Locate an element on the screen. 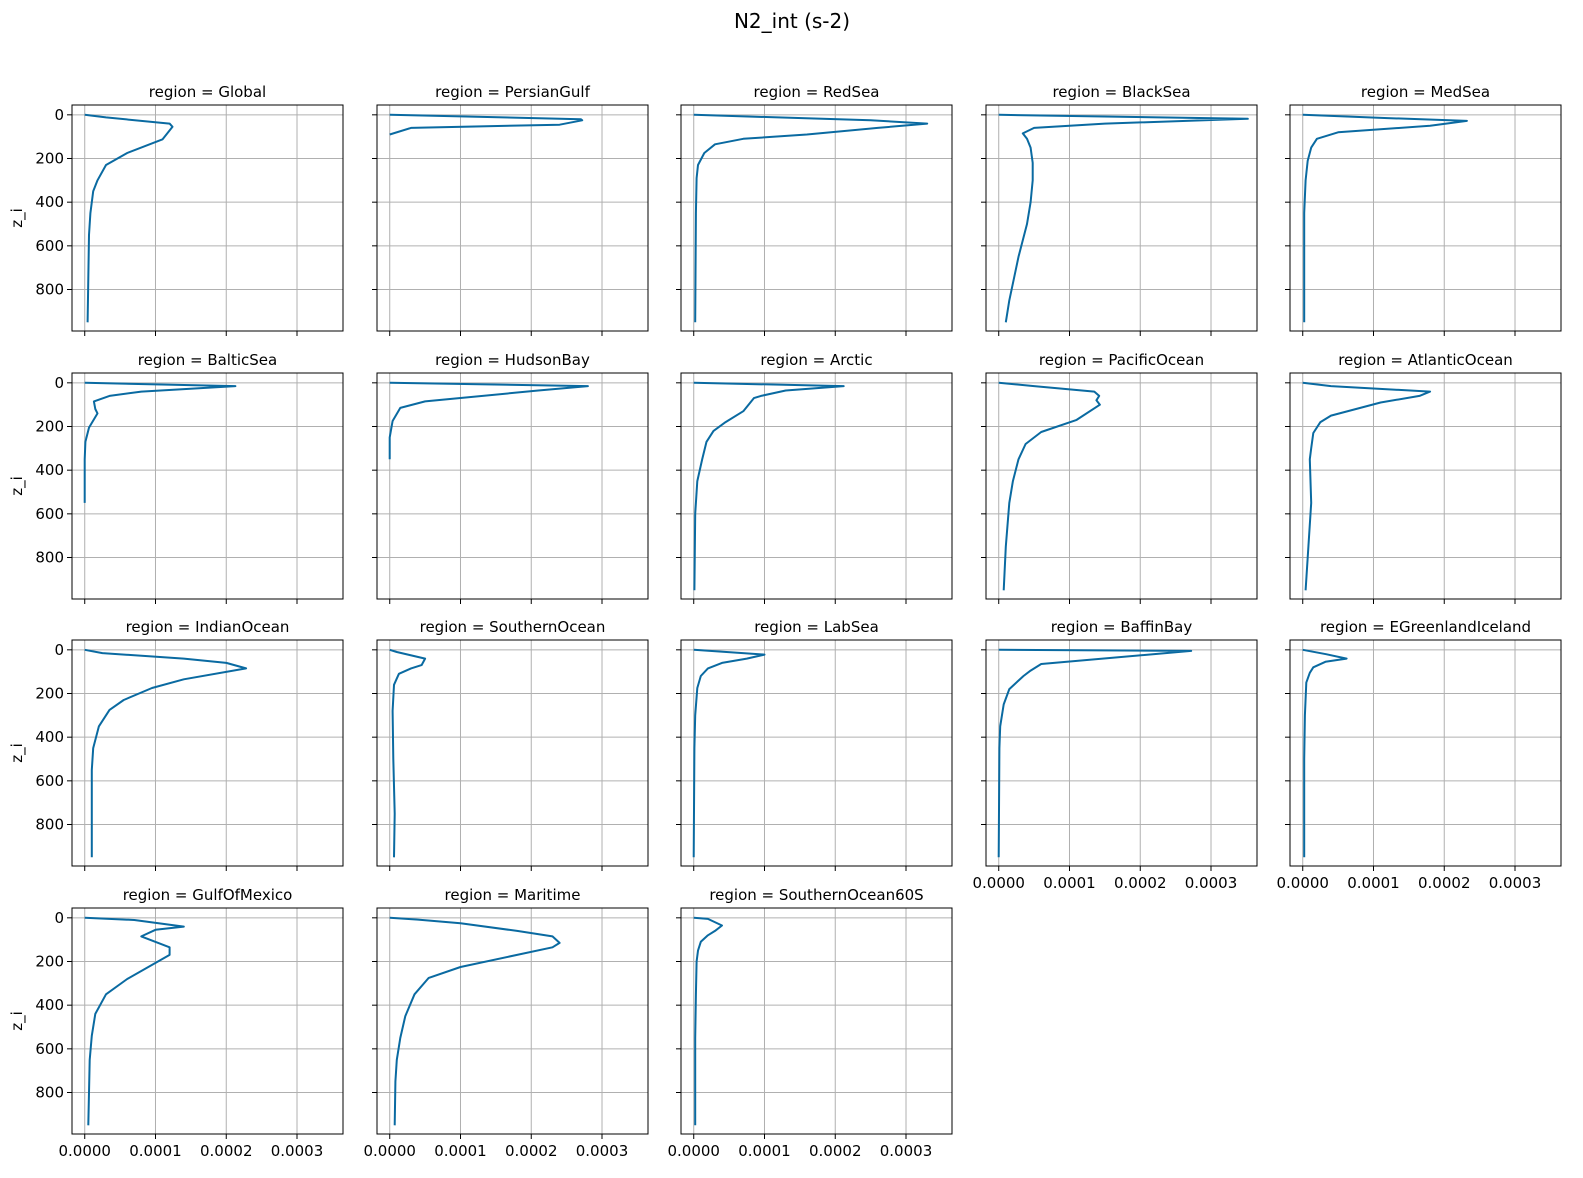 This screenshot has height=1178, width=1583. panel-title: region = PersianGulf is located at coordinates (512, 92).